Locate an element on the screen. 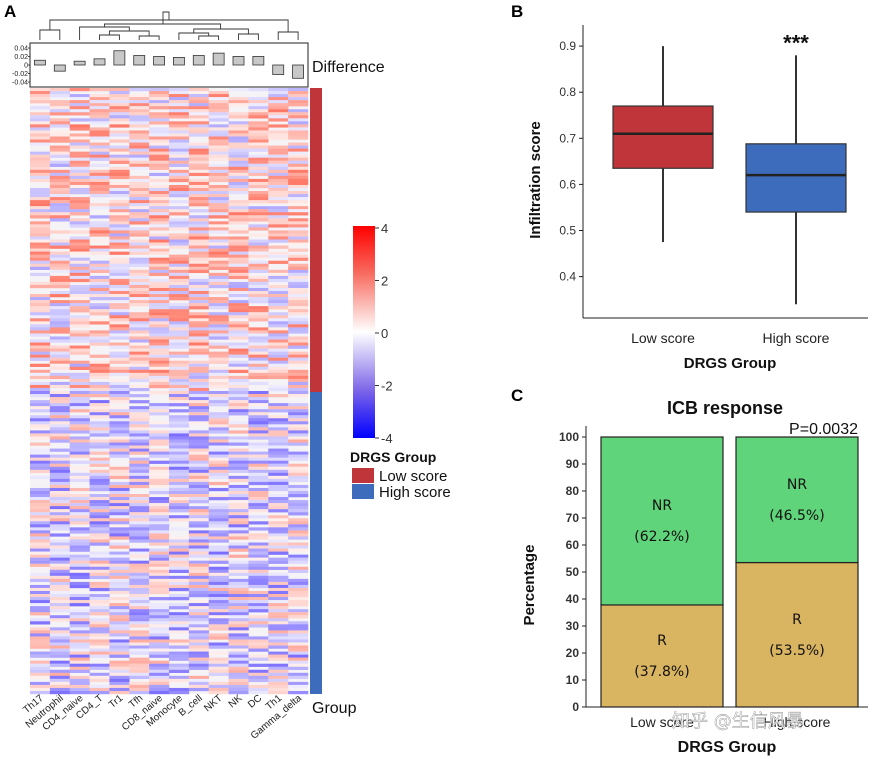 The width and height of the screenshot is (879, 759). boxplot-y-tick-label: 0.7 is located at coordinates (567, 138).